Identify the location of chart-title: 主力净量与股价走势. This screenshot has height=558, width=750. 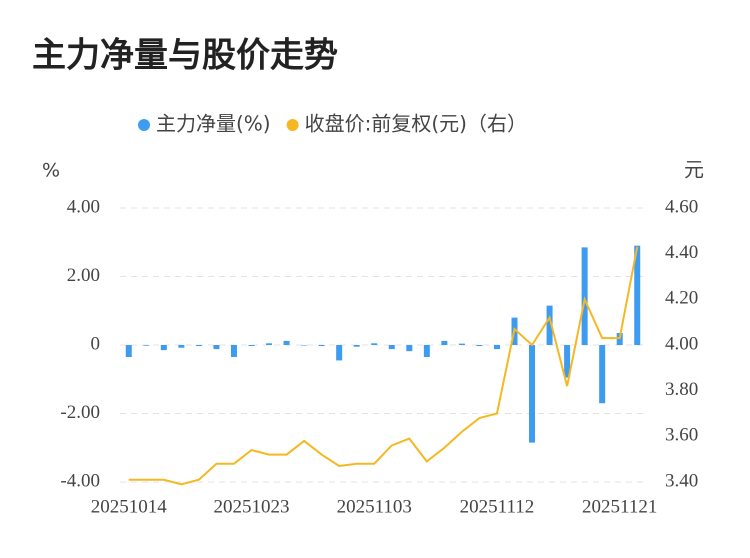
(185, 56).